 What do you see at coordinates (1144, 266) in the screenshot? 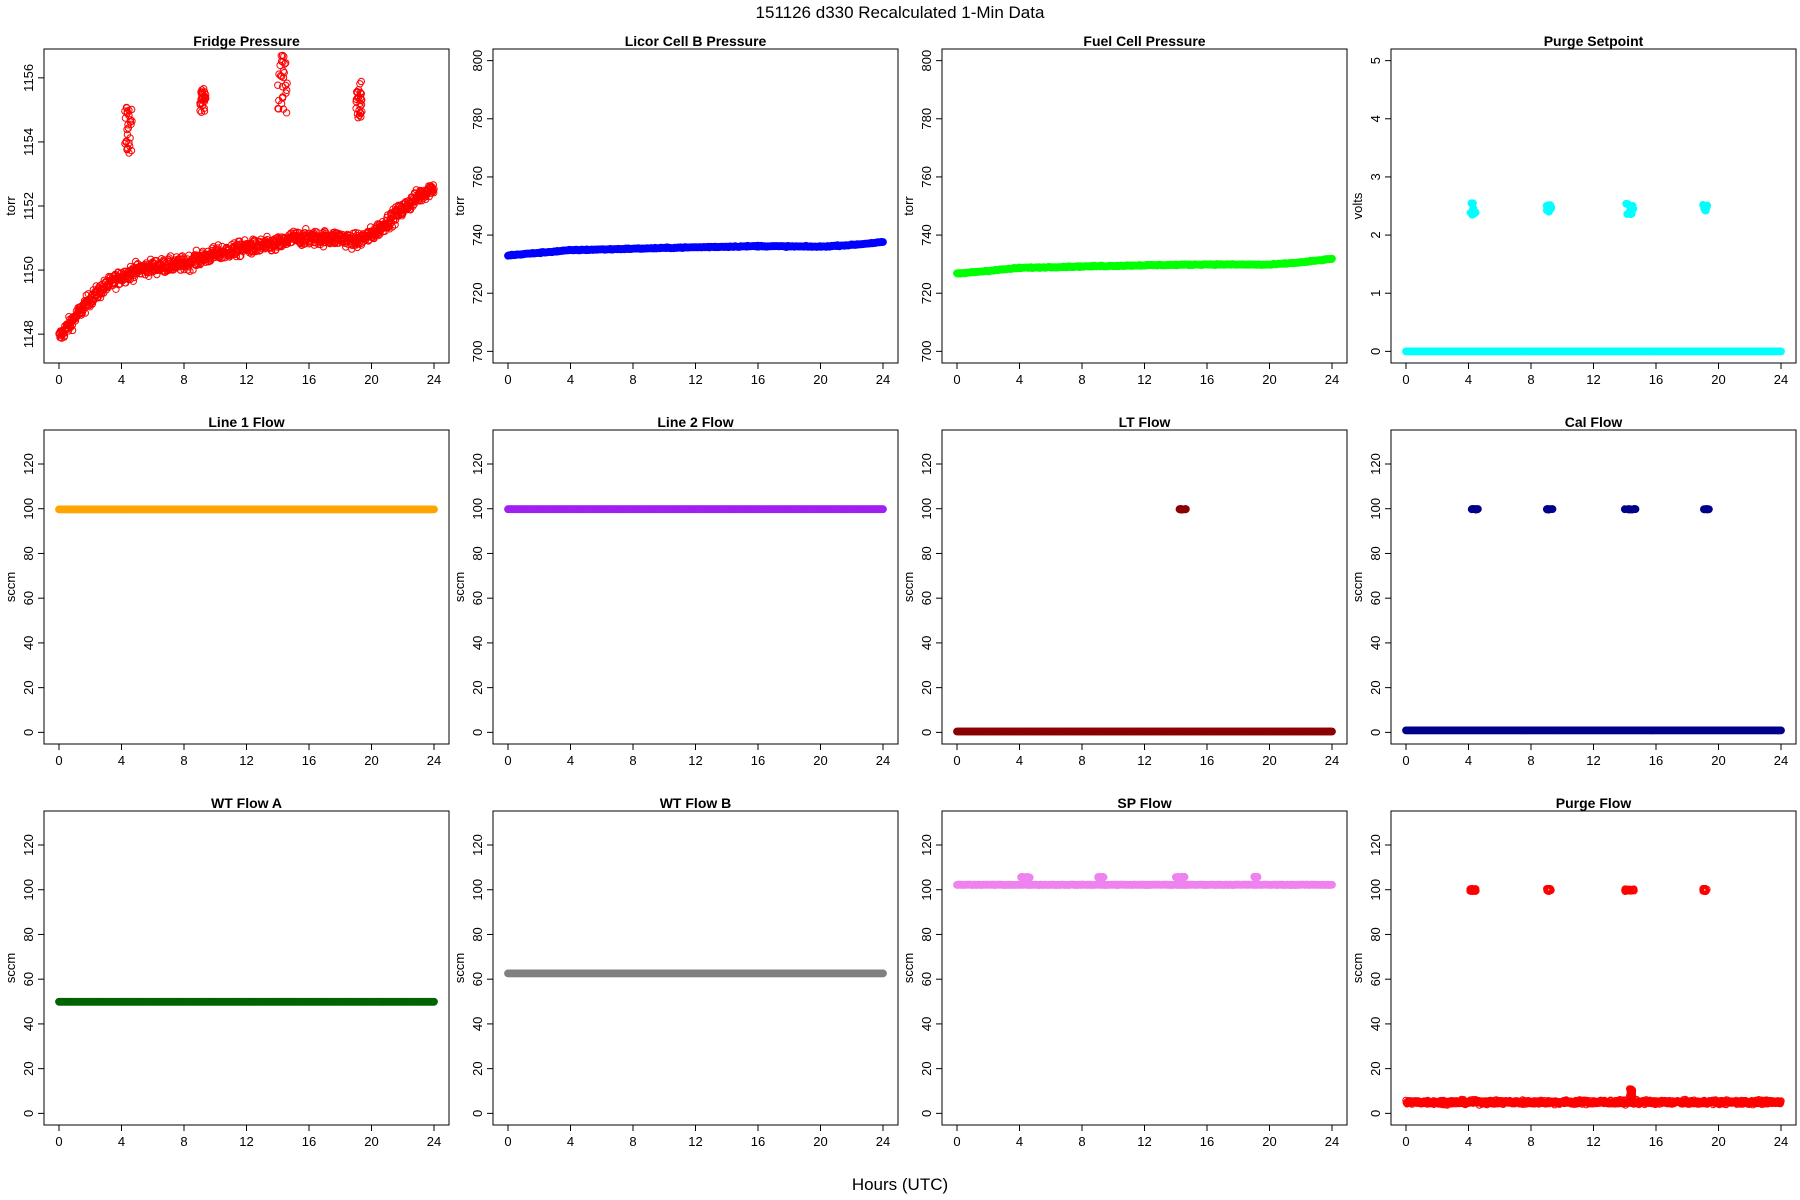
I see `data-points-fuel-cell-pressure` at bounding box center [1144, 266].